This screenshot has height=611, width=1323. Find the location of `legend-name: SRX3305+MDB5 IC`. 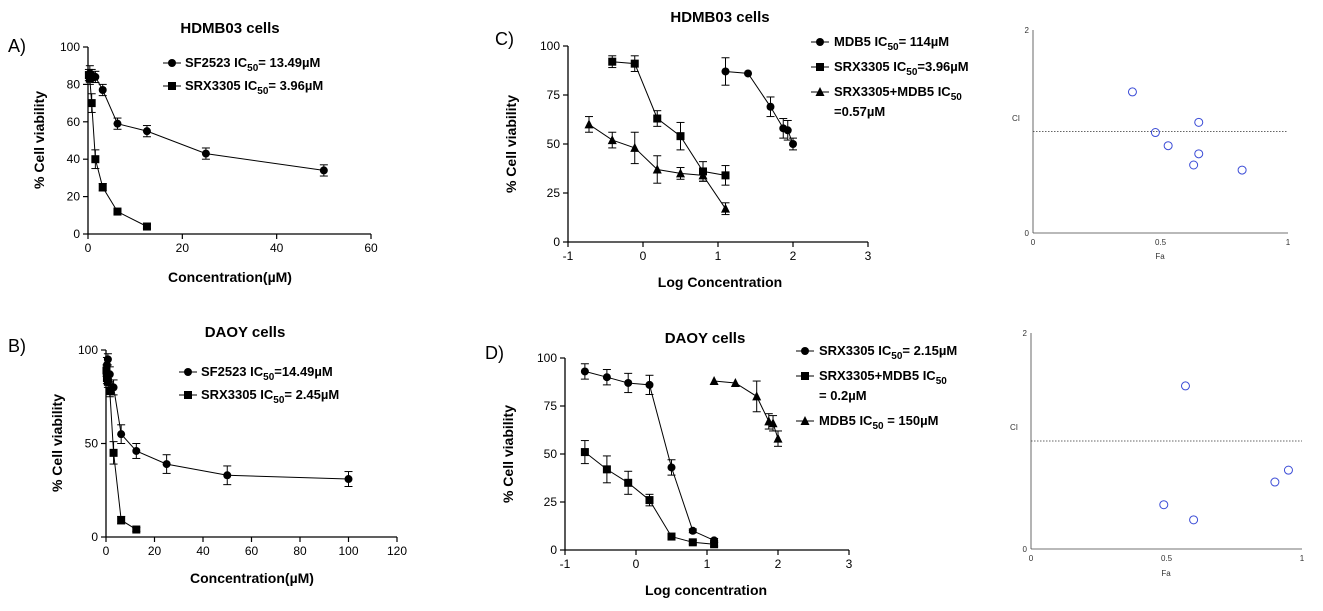

legend-name: SRX3305+MDB5 IC is located at coordinates (892, 91).